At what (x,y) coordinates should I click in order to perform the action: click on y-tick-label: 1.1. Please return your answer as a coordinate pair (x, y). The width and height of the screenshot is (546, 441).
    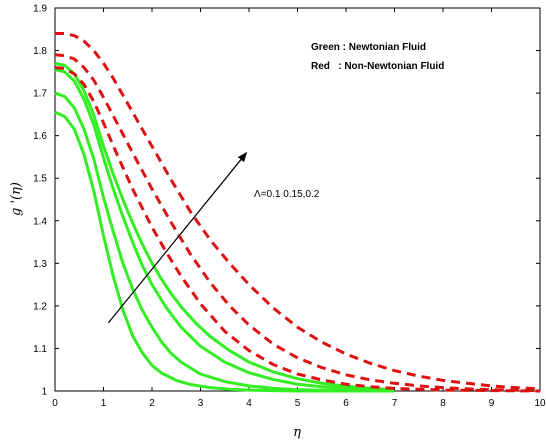
    Looking at the image, I should click on (40, 349).